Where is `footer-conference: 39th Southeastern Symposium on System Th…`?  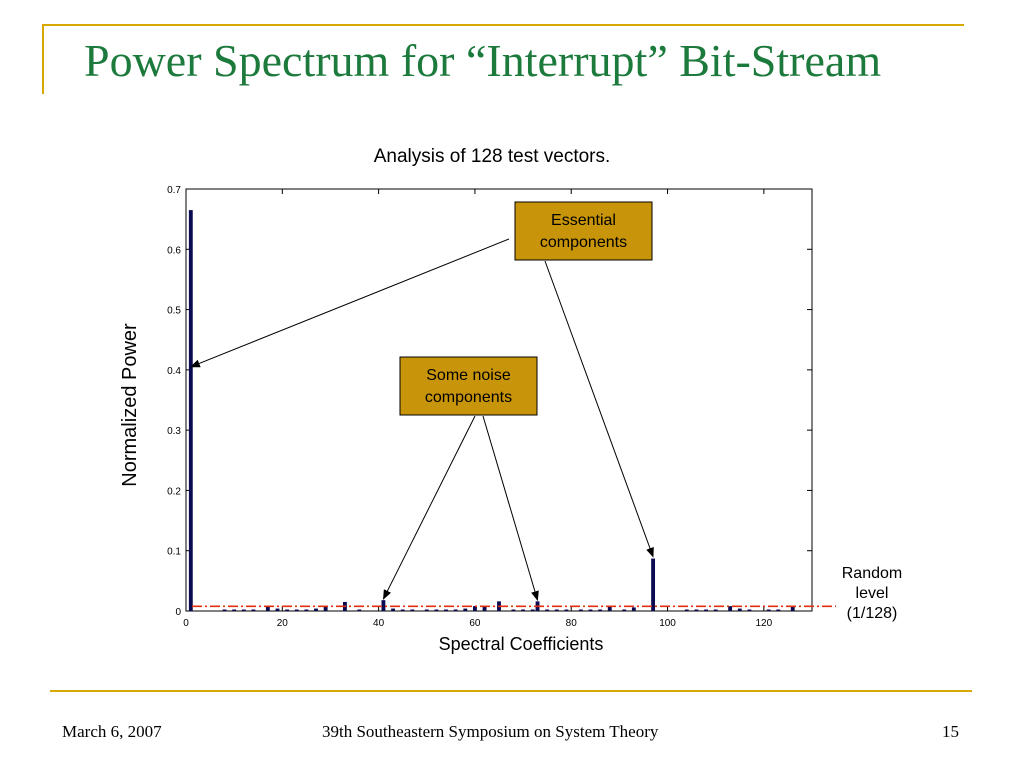
footer-conference: 39th Southeastern Symposium on System Th… is located at coordinates (490, 731).